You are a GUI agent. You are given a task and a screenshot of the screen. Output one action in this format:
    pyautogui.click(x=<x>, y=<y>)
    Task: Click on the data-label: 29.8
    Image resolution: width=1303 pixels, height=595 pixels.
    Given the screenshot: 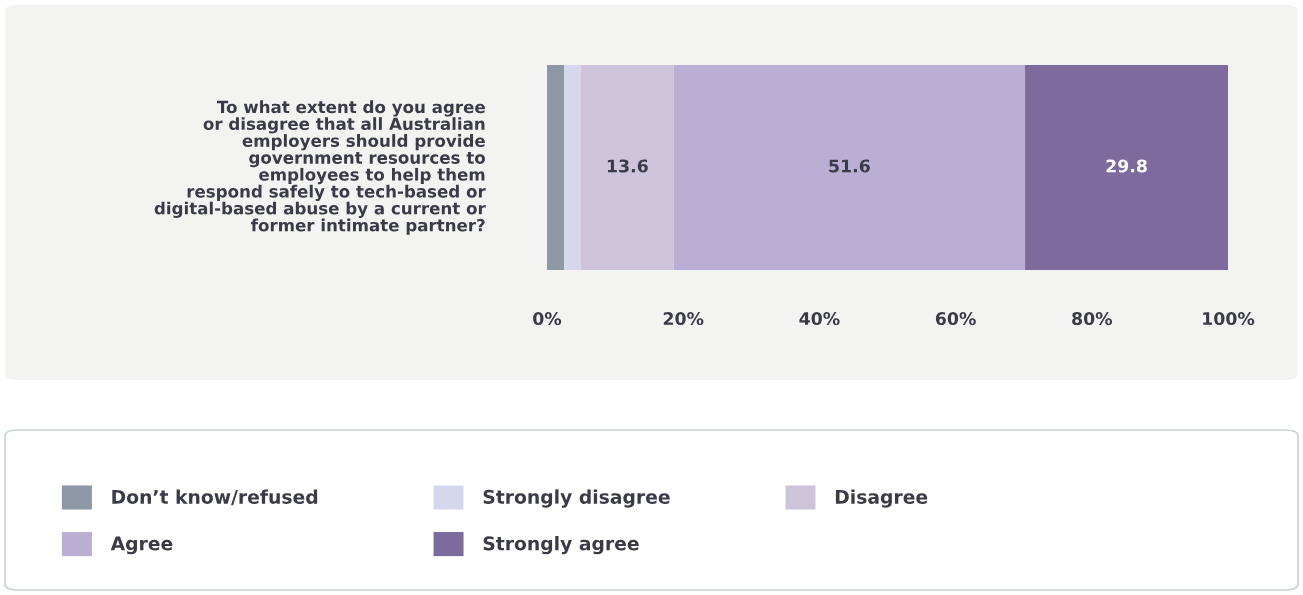 What is the action you would take?
    pyautogui.click(x=1126, y=166)
    